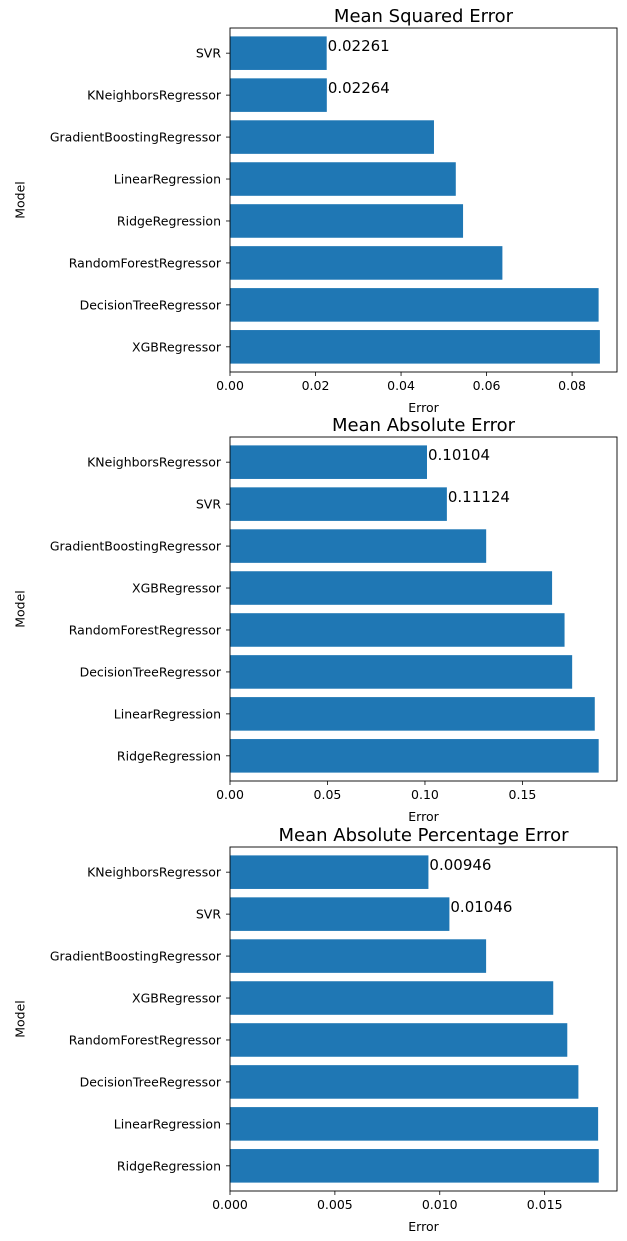 The image size is (627, 1241). What do you see at coordinates (523, 794) in the screenshot?
I see `x-tick-label: 0.15` at bounding box center [523, 794].